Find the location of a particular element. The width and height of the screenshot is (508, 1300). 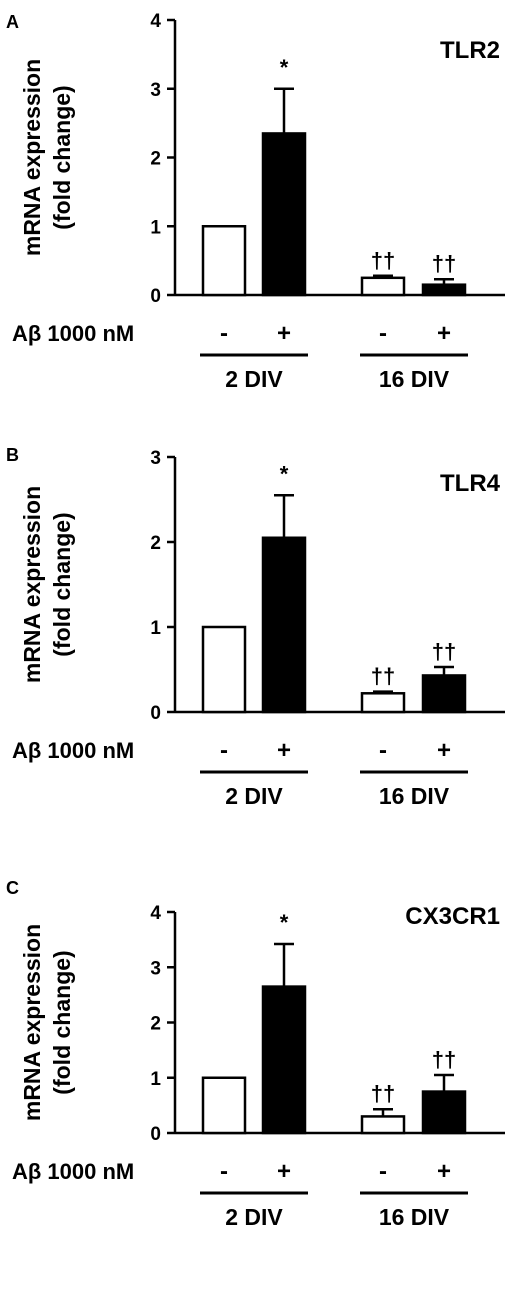

panel-letter: B is located at coordinates (12, 455).